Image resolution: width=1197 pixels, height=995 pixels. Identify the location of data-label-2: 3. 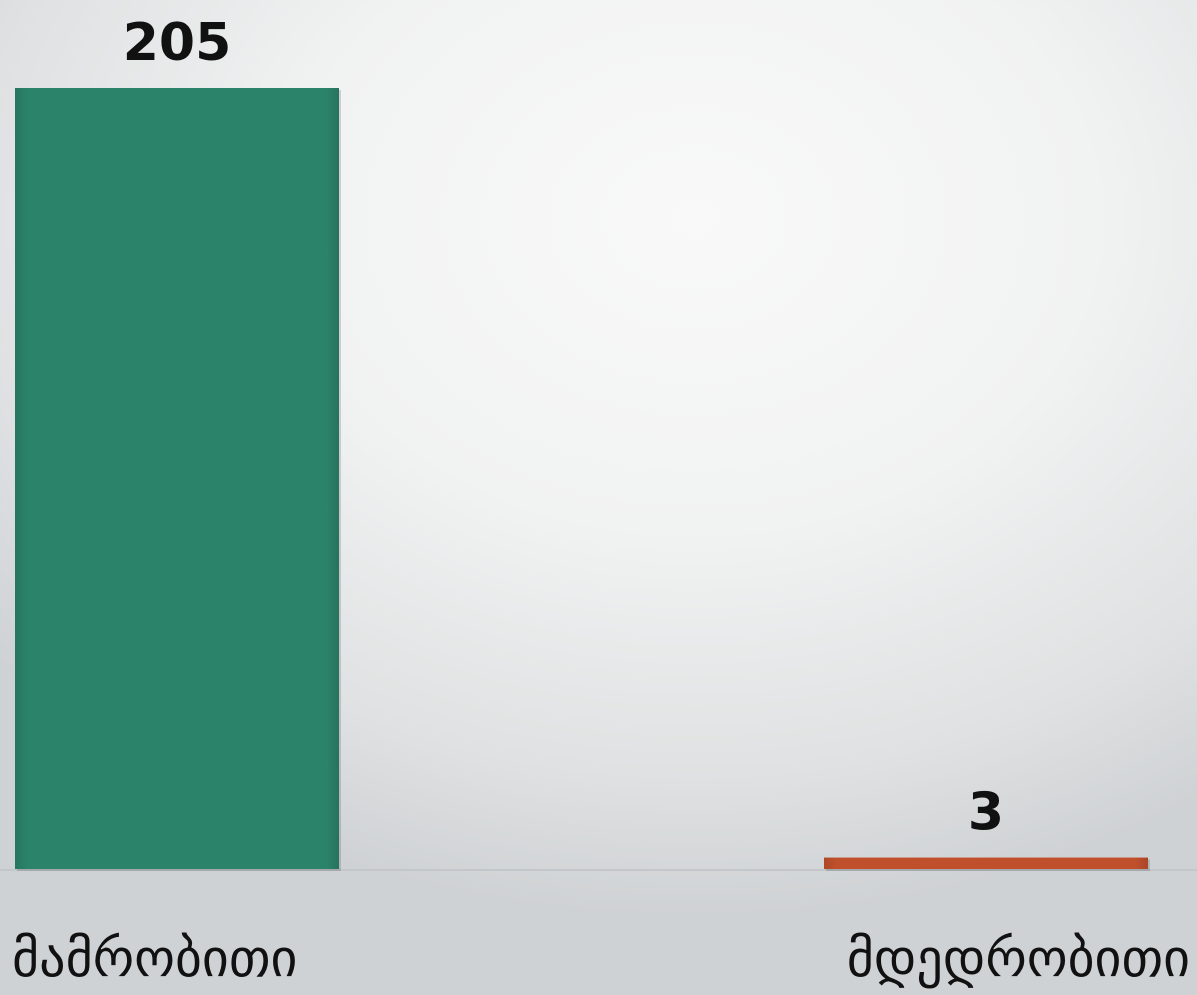
(986, 813).